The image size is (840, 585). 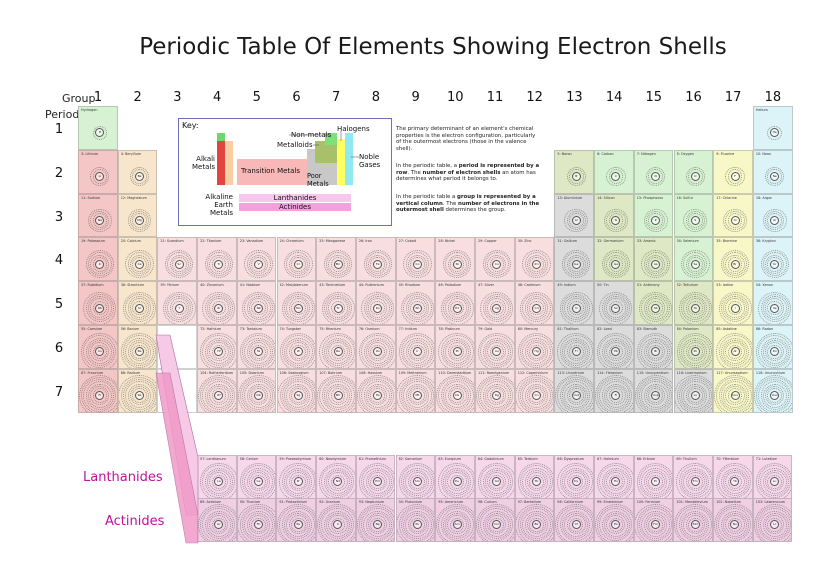 What do you see at coordinates (733, 390) in the screenshot?
I see `element-cell: 117: Ununseptium Uus` at bounding box center [733, 390].